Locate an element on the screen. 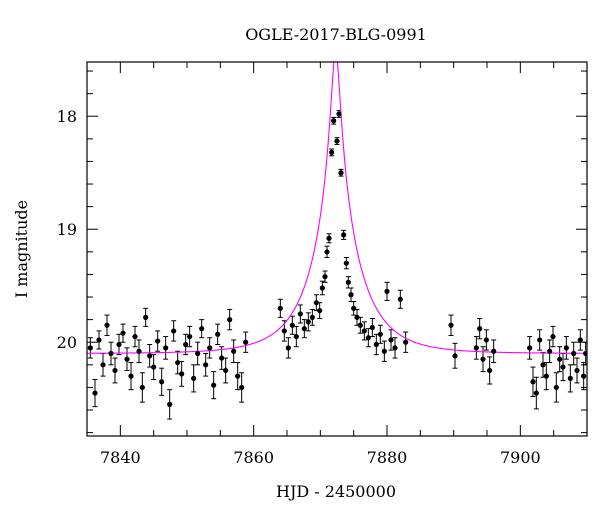  chart-title: OGLE-2017-BLG-0991 is located at coordinates (336, 34).